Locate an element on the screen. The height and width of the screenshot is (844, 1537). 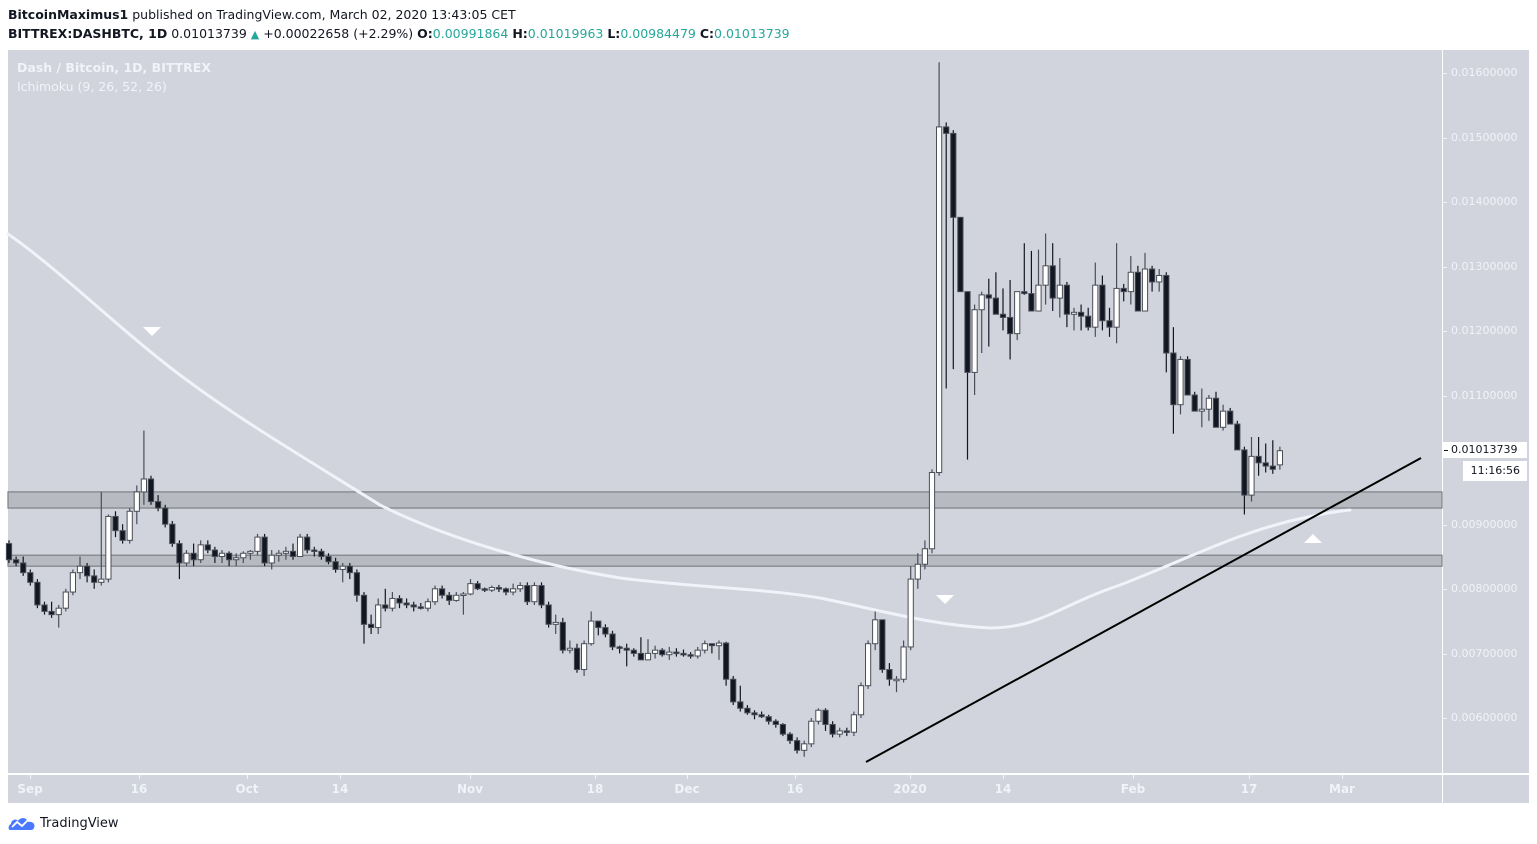
price-tick: 0.00600000 is located at coordinates (1479, 717).